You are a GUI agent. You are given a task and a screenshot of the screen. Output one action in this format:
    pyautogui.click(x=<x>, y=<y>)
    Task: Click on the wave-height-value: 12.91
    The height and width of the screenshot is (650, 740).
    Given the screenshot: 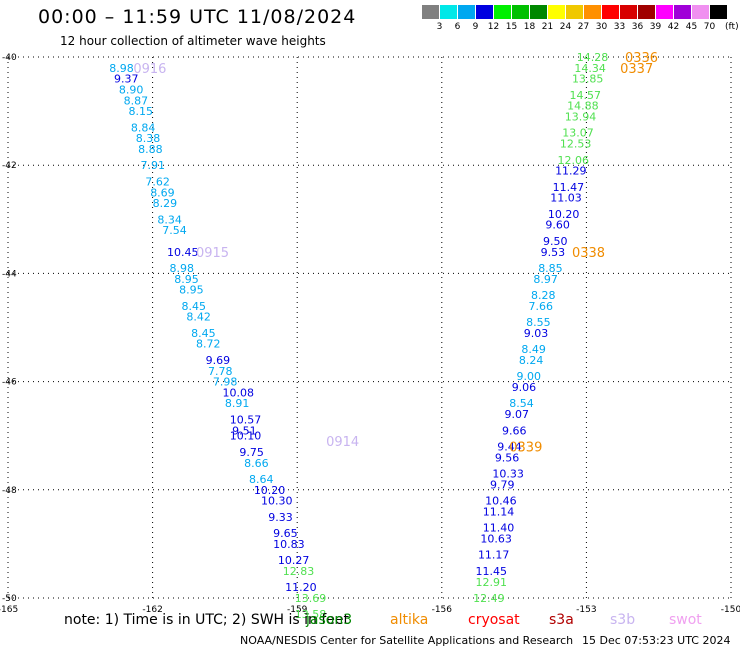 What is the action you would take?
    pyautogui.click(x=492, y=582)
    